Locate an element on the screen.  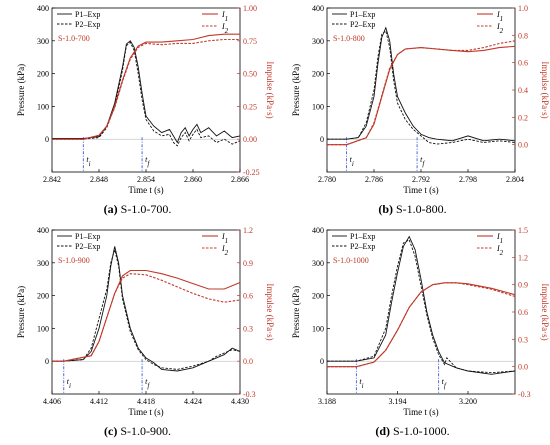
caption-d: (d) S-1.0-1000. is located at coordinates (412, 431).